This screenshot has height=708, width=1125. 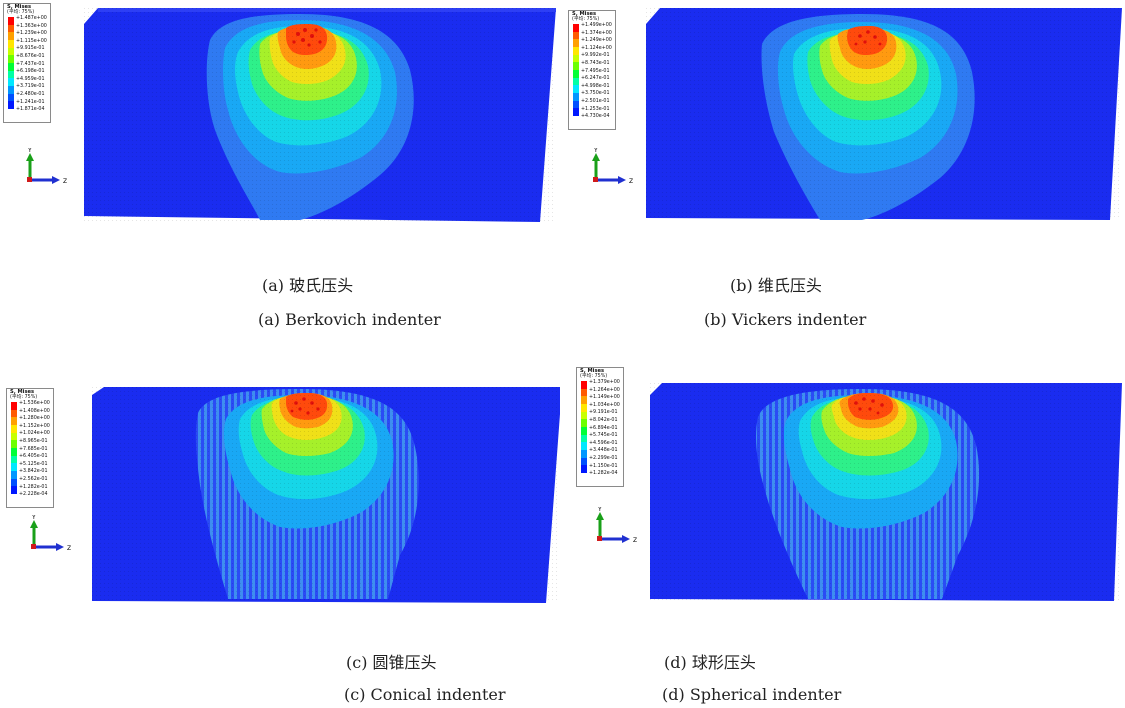 I want to click on caption-cn-c: (c) 圆锥压头, so click(x=391, y=662).